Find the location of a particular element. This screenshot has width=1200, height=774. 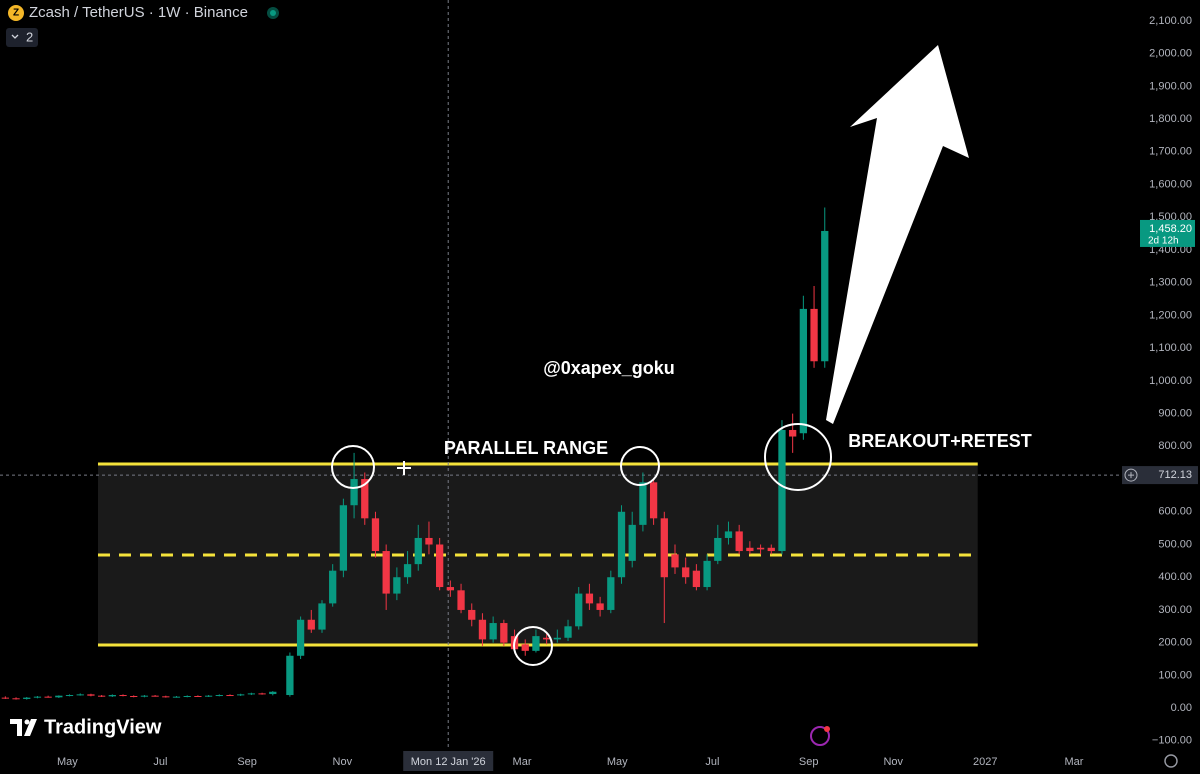

symbol-title: Zcash / TetherUS · 1W · Binance is located at coordinates (138, 12).